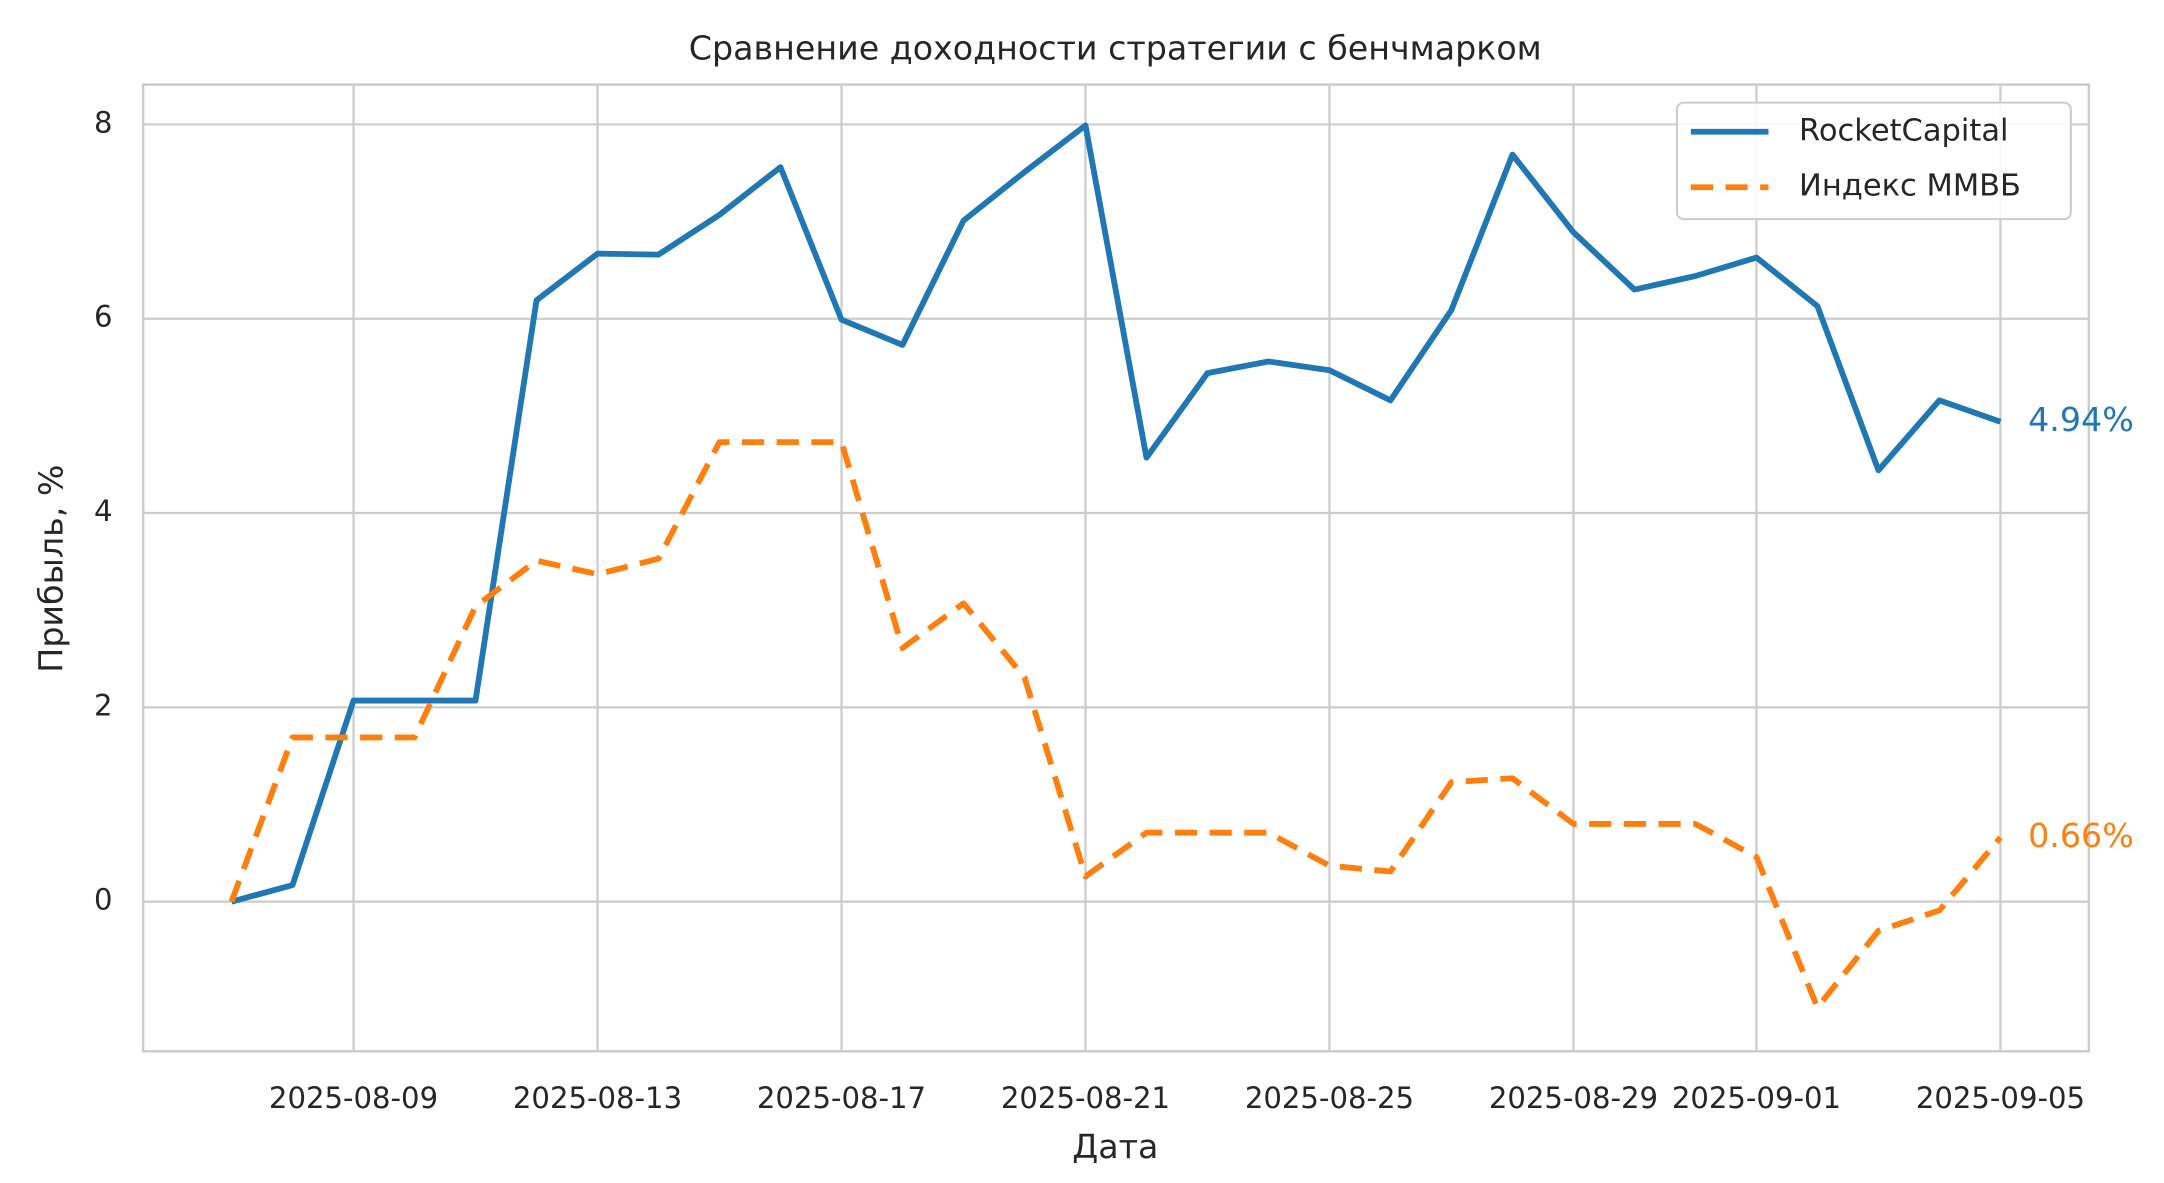 This screenshot has height=1183, width=2164. Describe the element at coordinates (1573, 1098) in the screenshot. I see `x-tick-label: 2025-08-29` at that location.